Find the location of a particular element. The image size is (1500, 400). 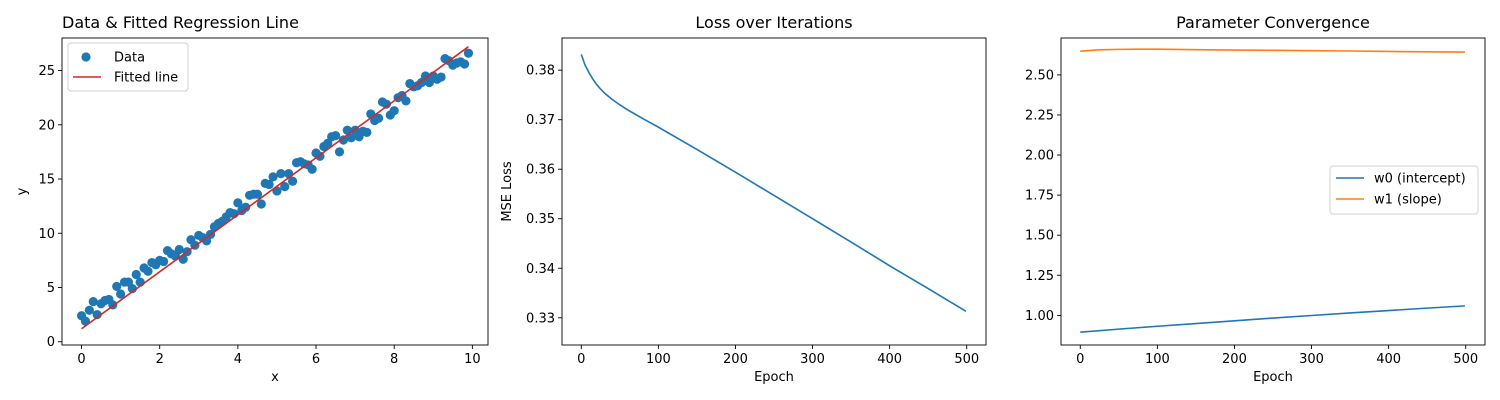

legend-label-data: Data is located at coordinates (129, 58).